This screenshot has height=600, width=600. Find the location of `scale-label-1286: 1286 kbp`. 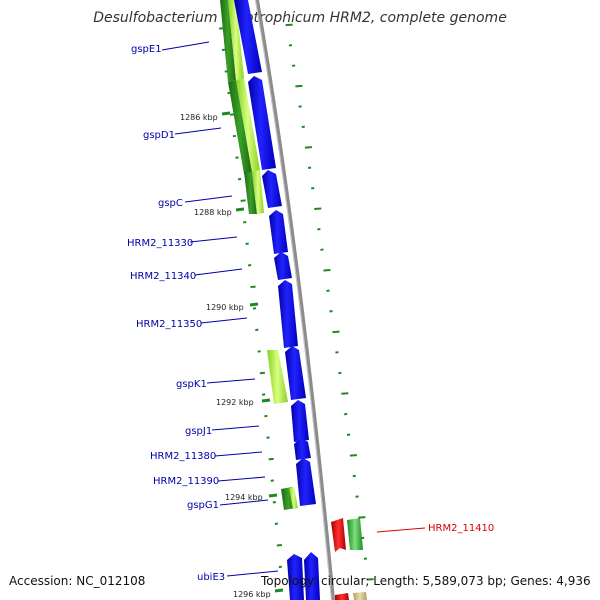

scale-label-1286: 1286 kbp is located at coordinates (199, 117).